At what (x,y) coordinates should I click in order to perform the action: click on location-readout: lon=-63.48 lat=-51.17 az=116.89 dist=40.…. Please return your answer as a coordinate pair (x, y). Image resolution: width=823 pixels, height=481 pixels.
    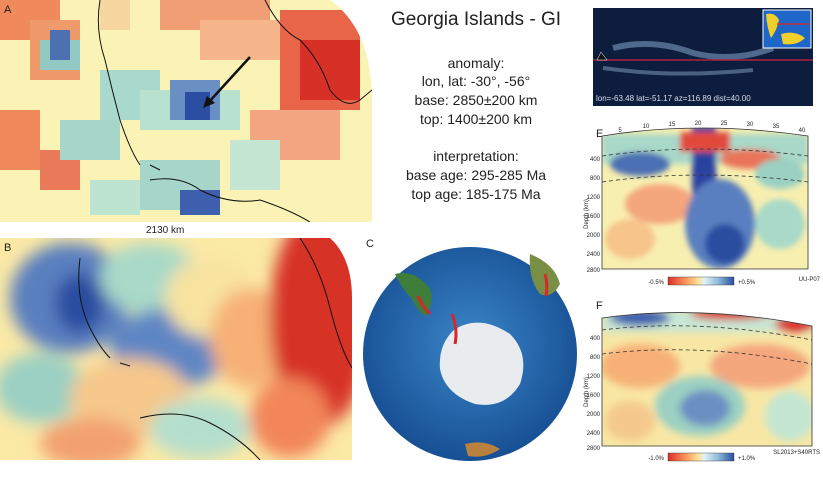
    Looking at the image, I should click on (673, 98).